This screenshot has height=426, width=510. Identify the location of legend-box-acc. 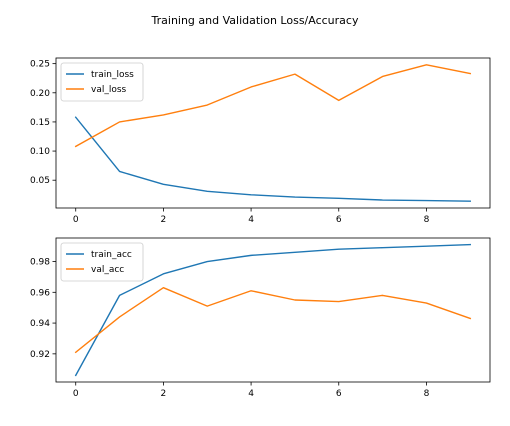
(102, 262).